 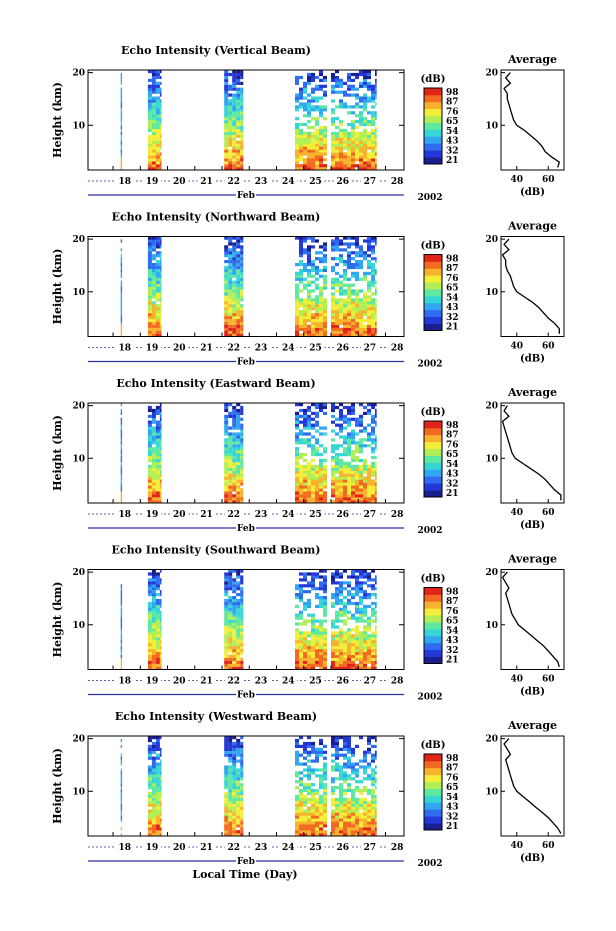 What do you see at coordinates (288, 181) in the screenshot?
I see `x-tick-label-bg` at bounding box center [288, 181].